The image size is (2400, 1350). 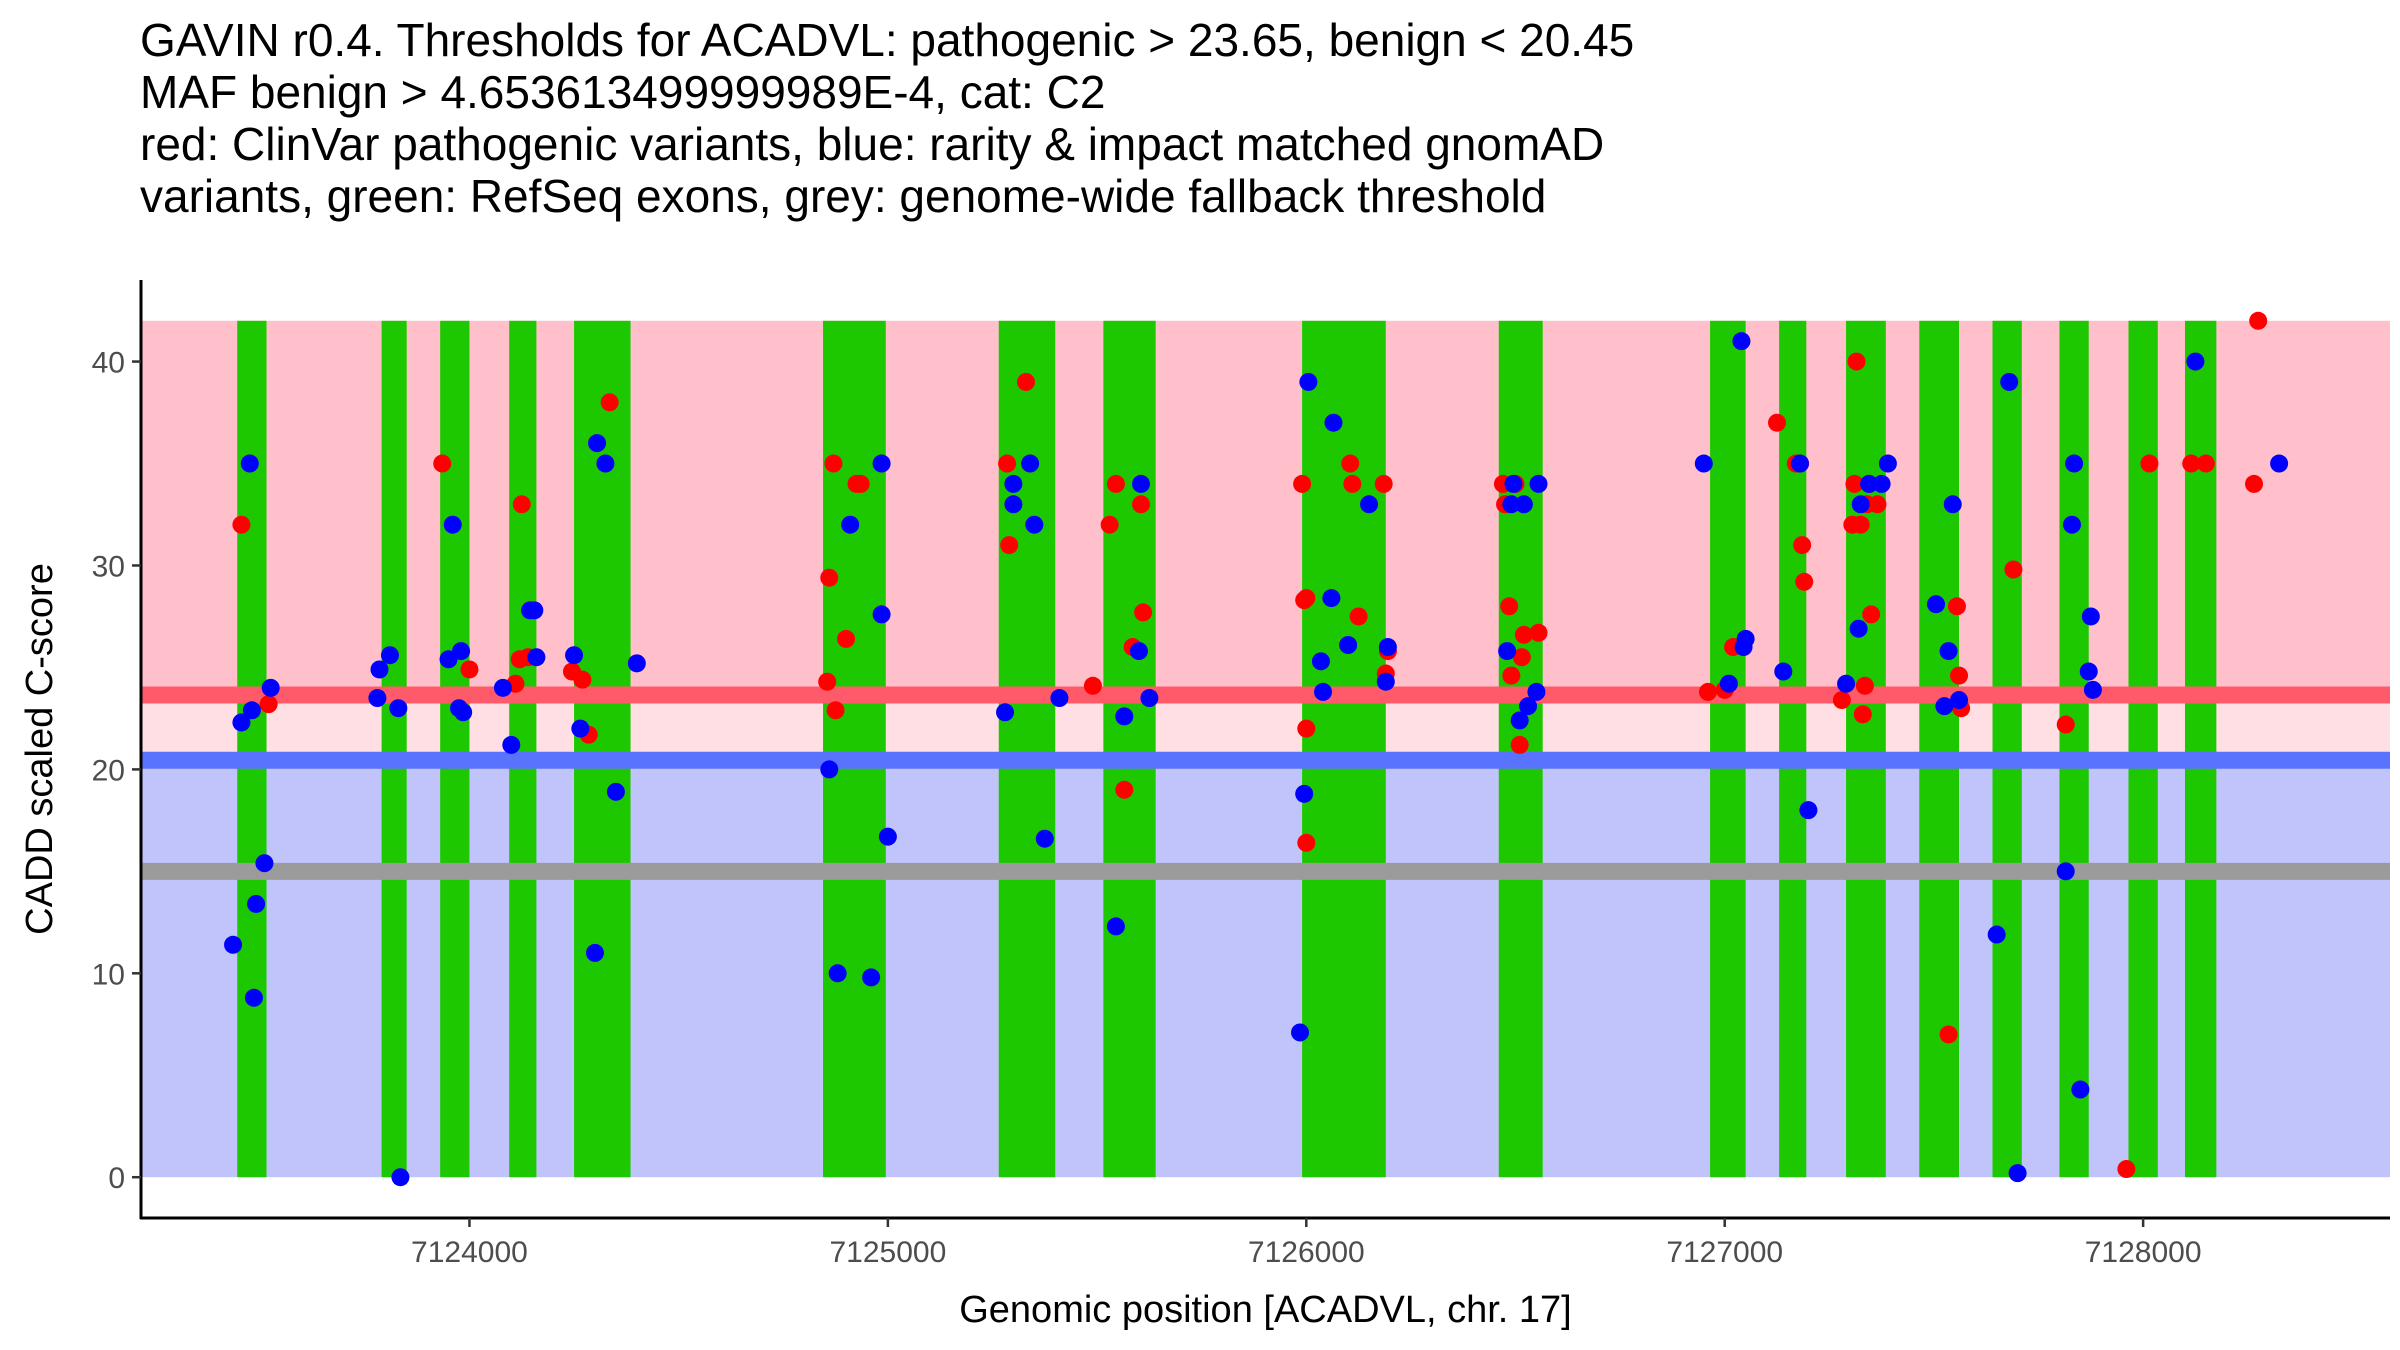 What do you see at coordinates (1306, 1252) in the screenshot?
I see `x-tick-label: 7126000` at bounding box center [1306, 1252].